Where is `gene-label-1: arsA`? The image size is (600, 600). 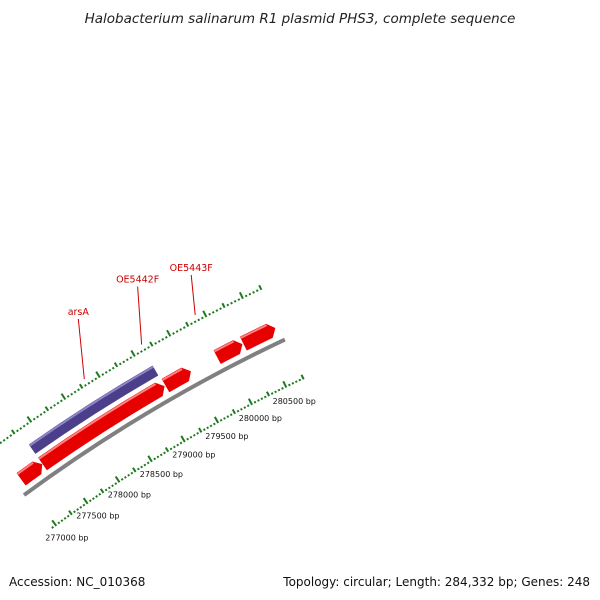 gene-label-1: arsA is located at coordinates (79, 312).